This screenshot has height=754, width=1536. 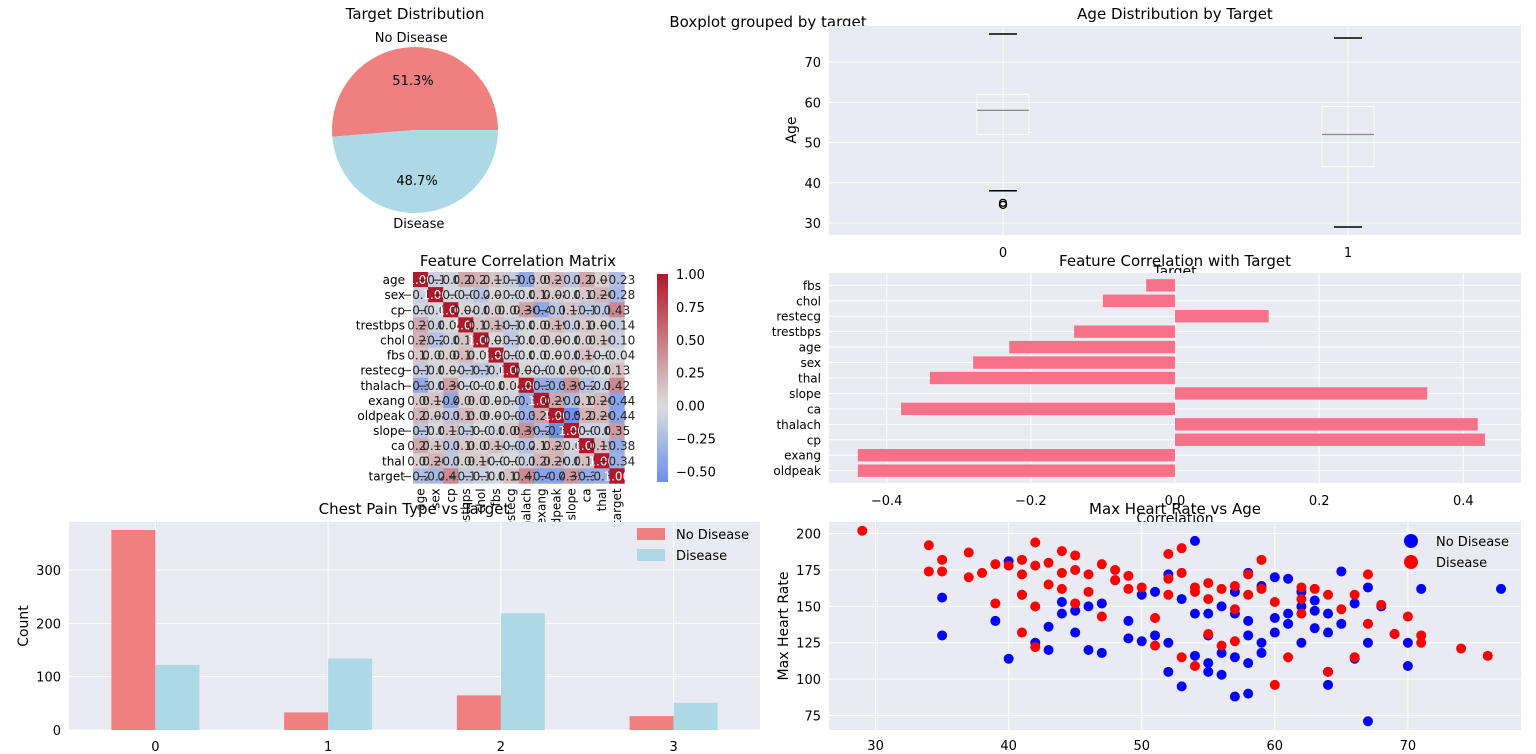 I want to click on heatmap-colorbar-tick: 0.00, so click(x=690, y=407).